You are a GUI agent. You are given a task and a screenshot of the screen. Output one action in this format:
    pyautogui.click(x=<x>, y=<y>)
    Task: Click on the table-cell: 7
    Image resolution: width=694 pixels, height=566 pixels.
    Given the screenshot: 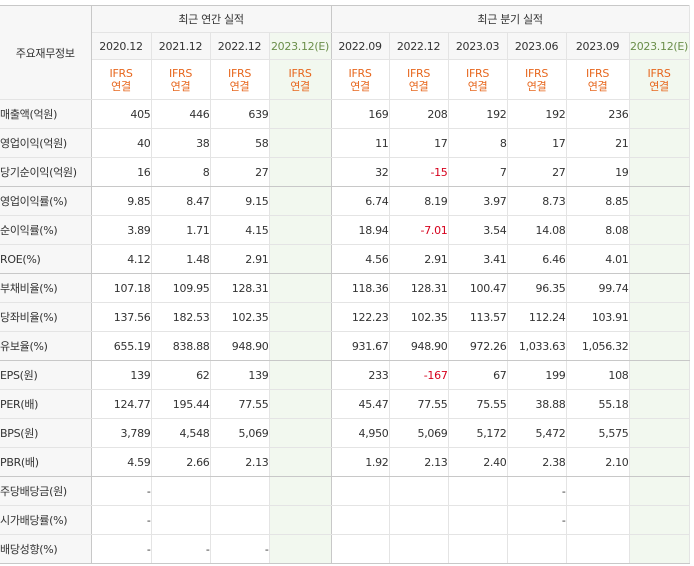 What is the action you would take?
    pyautogui.click(x=478, y=172)
    